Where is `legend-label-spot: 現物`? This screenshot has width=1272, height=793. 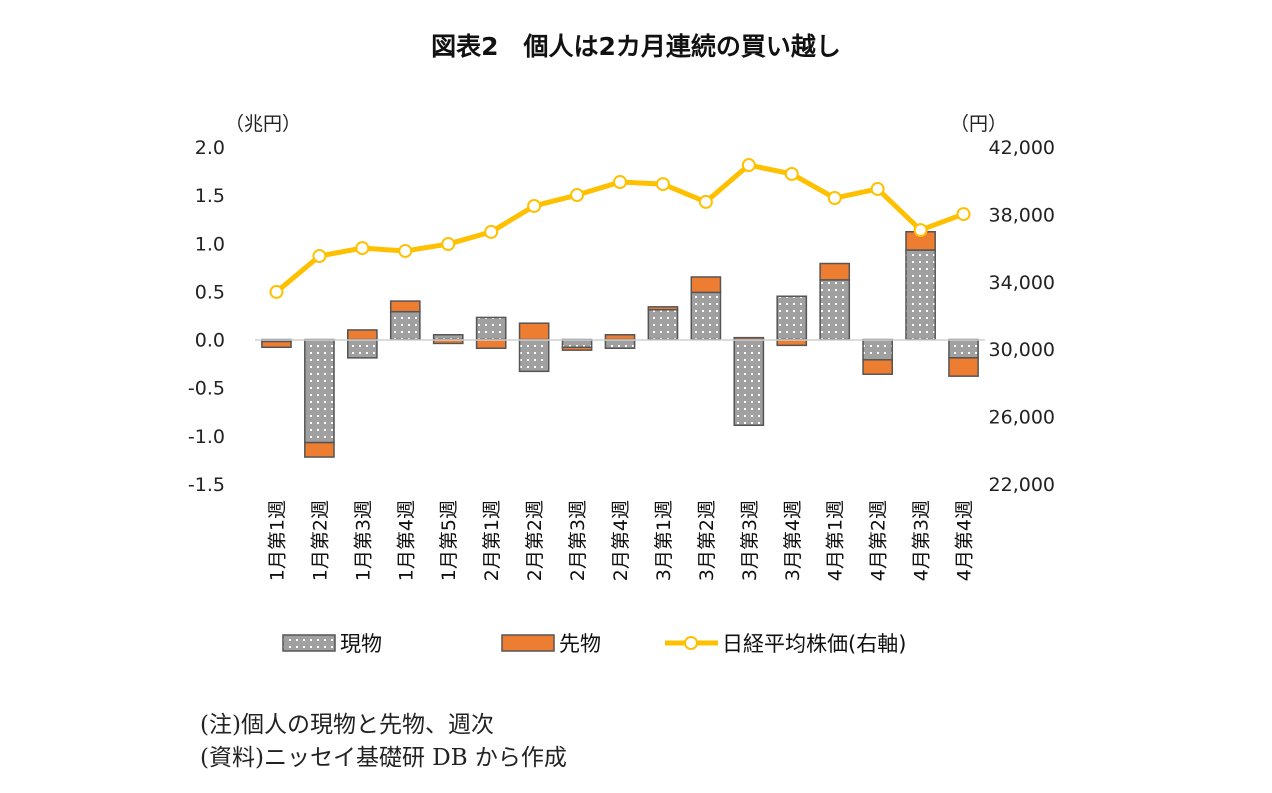 legend-label-spot: 現物 is located at coordinates (361, 644).